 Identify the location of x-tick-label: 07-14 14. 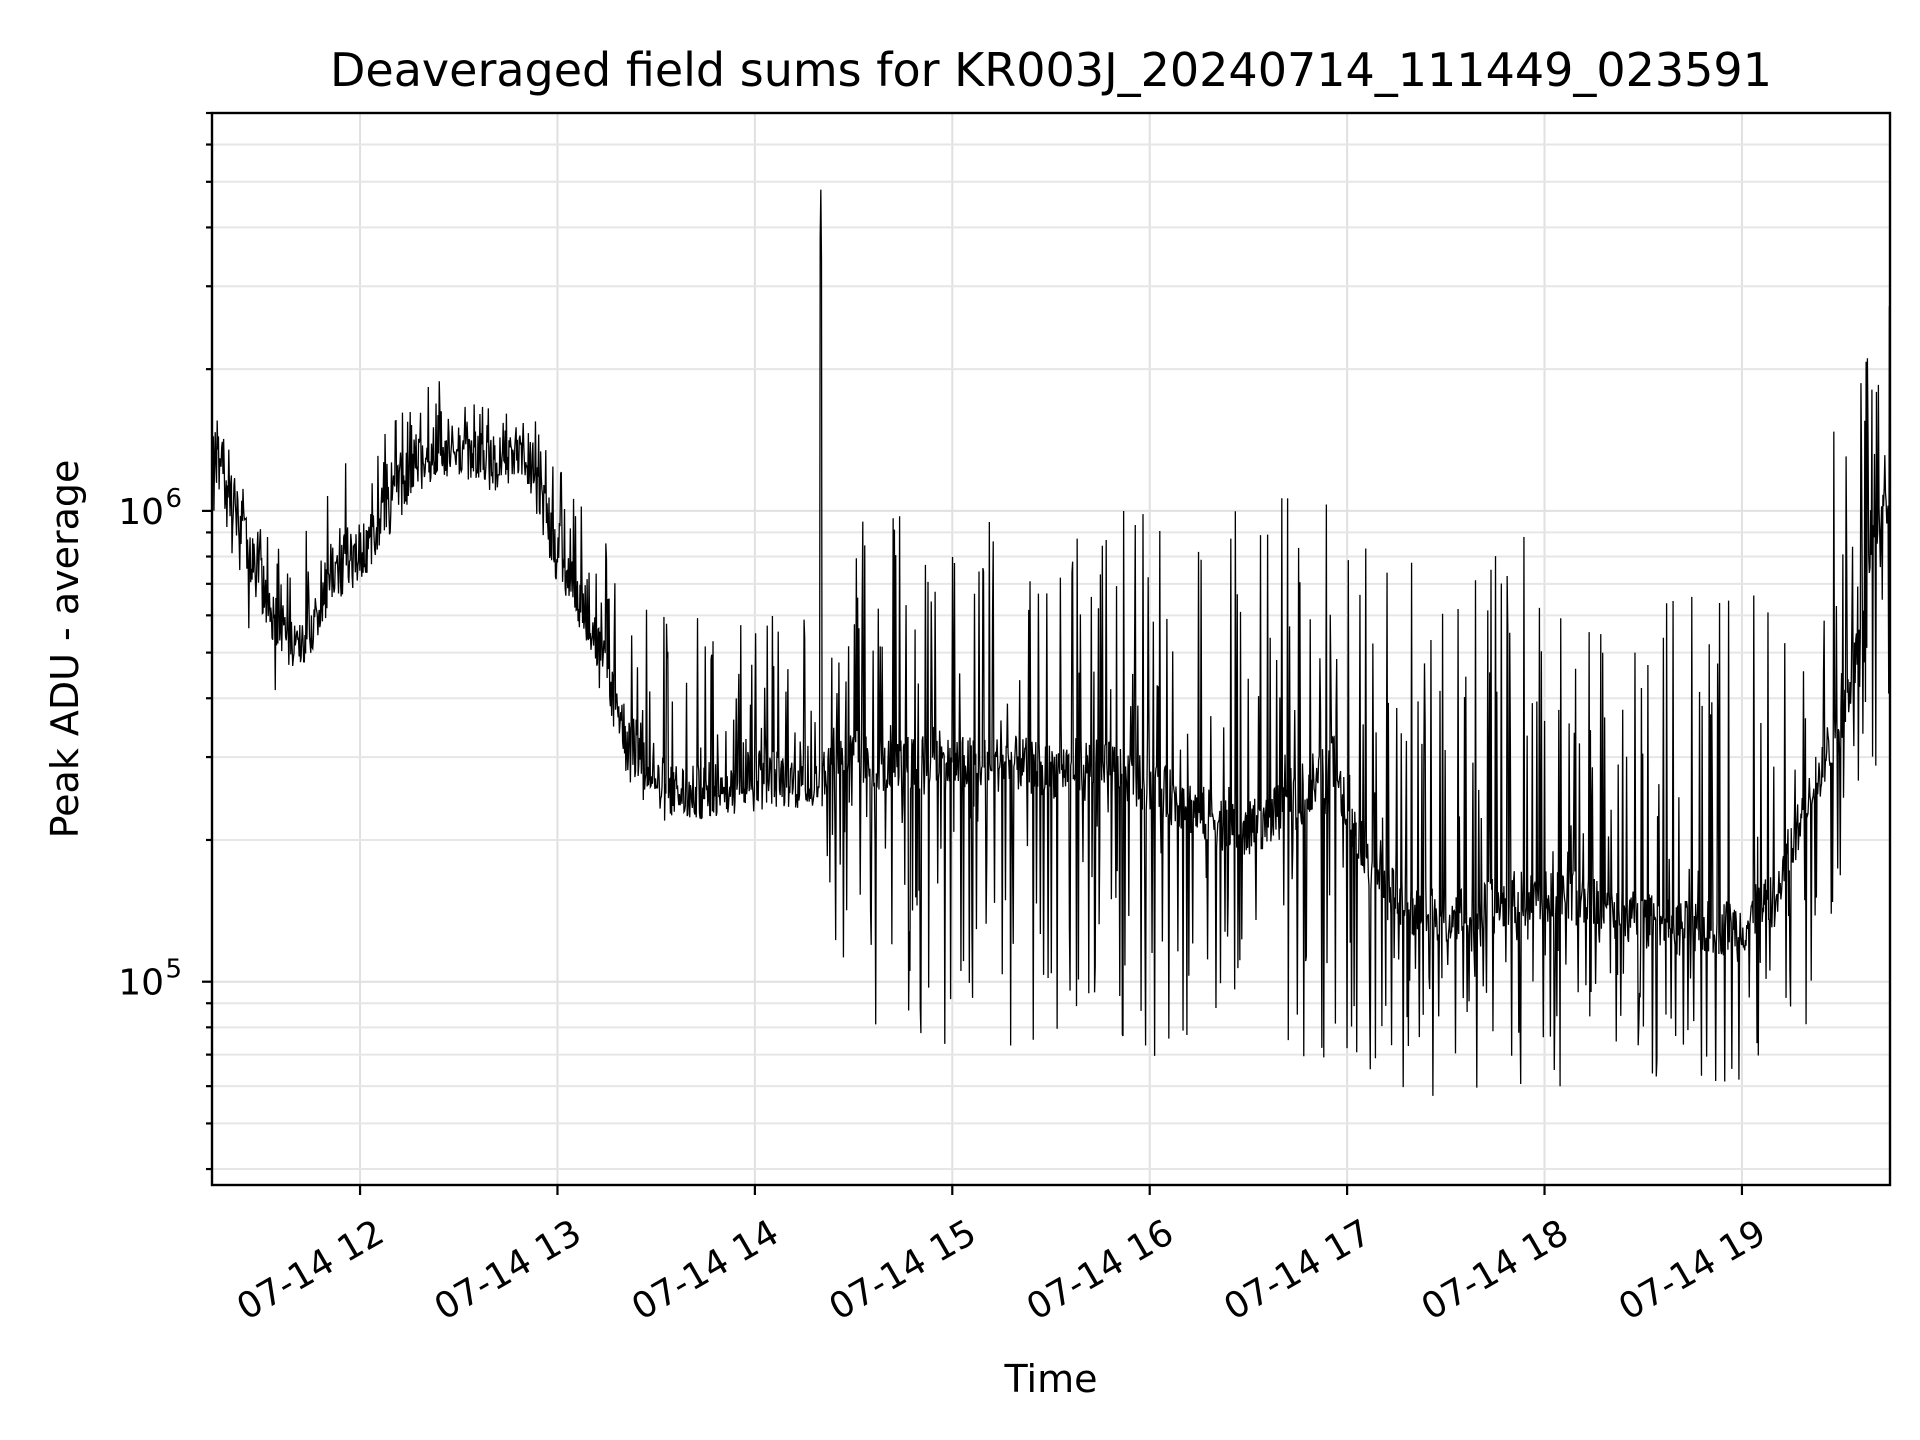
(705, 1270).